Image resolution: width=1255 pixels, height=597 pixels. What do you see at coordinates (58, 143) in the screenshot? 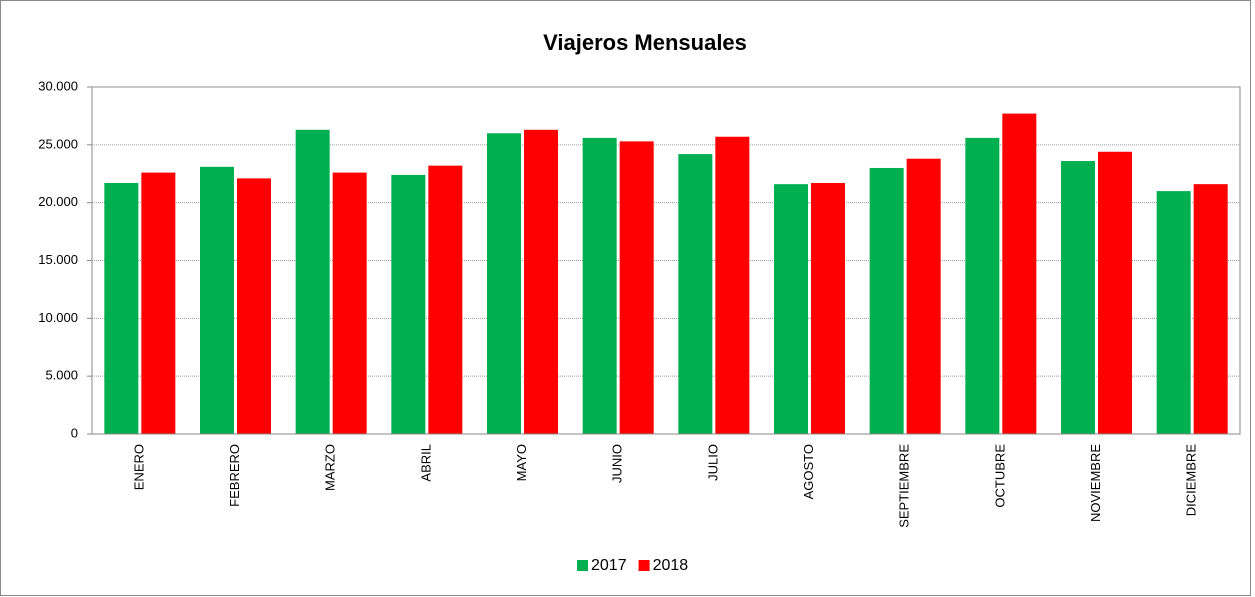
I see `y-tick-label: 25.000` at bounding box center [58, 143].